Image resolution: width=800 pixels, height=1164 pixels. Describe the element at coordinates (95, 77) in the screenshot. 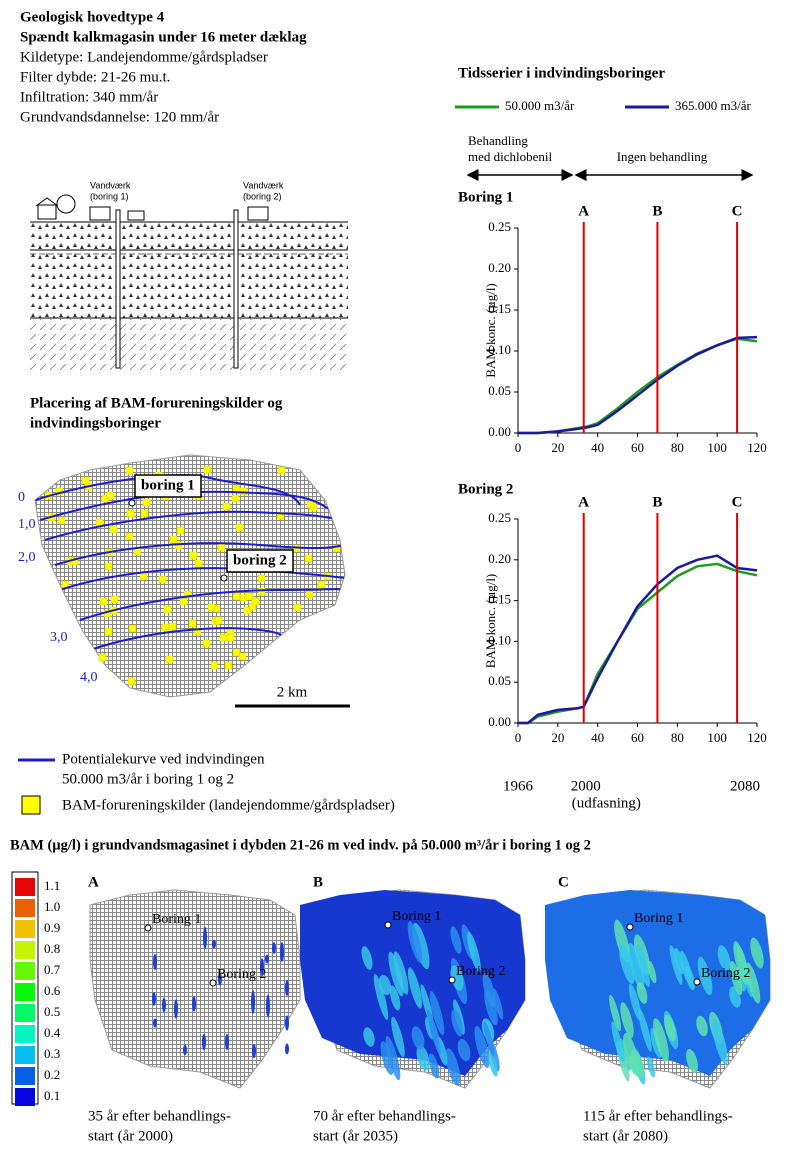

I see `header-line: Filter dybde: 21-26 mu.t.` at that location.